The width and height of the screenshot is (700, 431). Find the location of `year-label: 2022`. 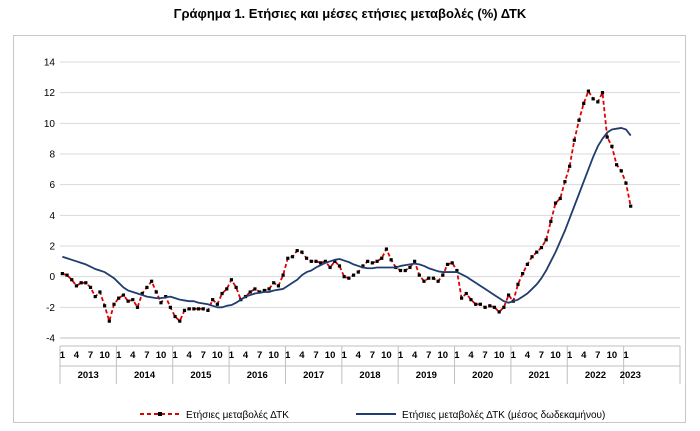

year-label: 2022 is located at coordinates (595, 375).